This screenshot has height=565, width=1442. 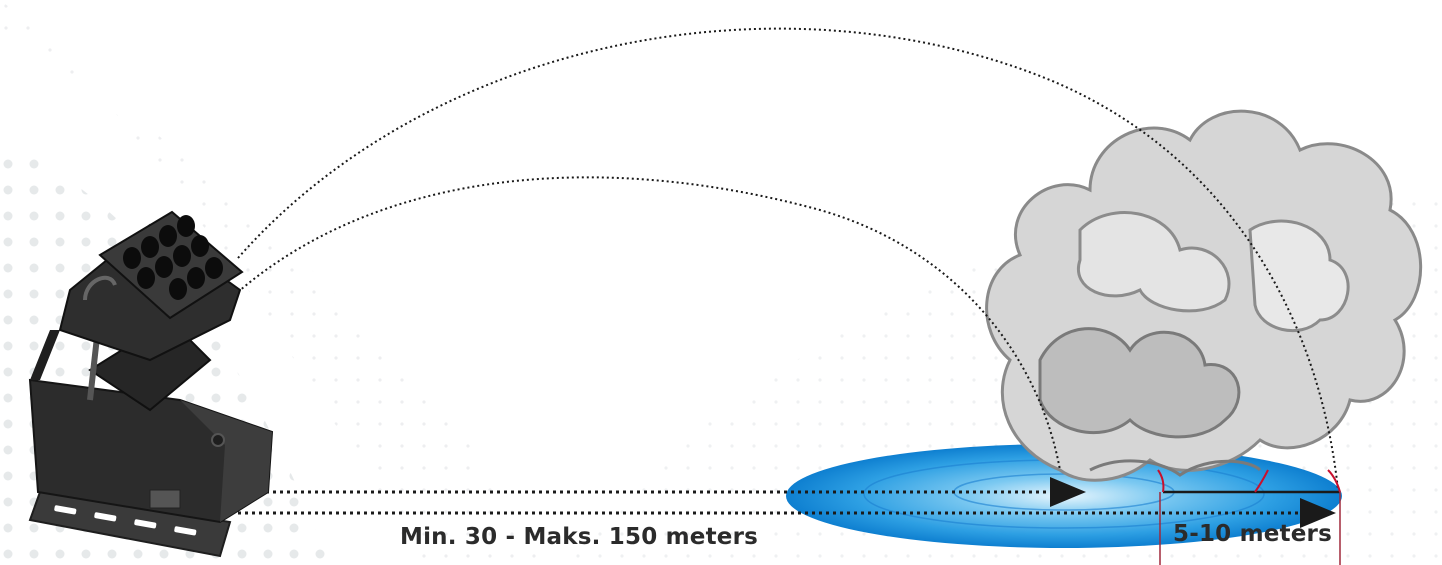 What do you see at coordinates (579, 537) in the screenshot?
I see `range-label: Min. 30 - Maks. 150 meters` at bounding box center [579, 537].